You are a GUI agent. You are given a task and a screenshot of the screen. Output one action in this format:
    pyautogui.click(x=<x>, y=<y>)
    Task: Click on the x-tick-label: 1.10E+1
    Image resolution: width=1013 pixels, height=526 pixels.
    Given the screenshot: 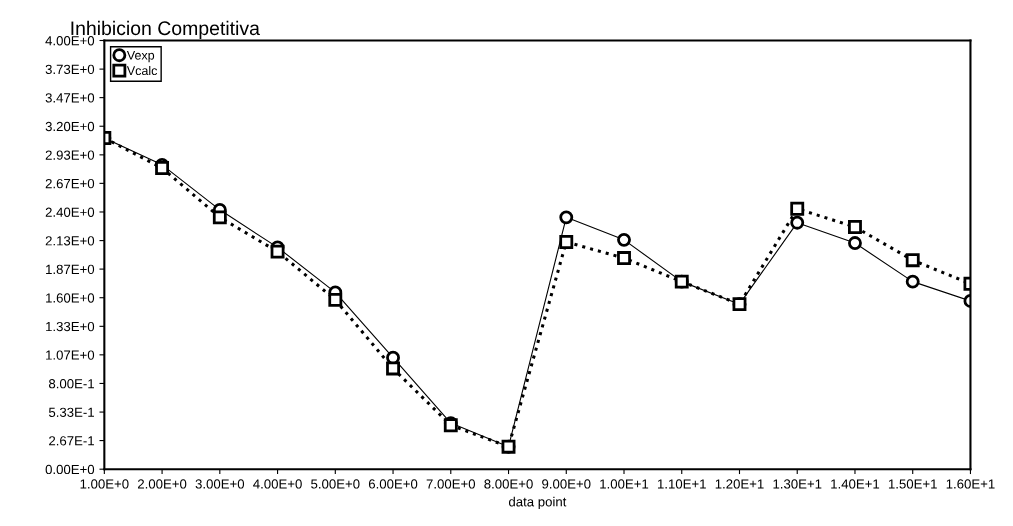 What is the action you would take?
    pyautogui.click(x=681, y=484)
    